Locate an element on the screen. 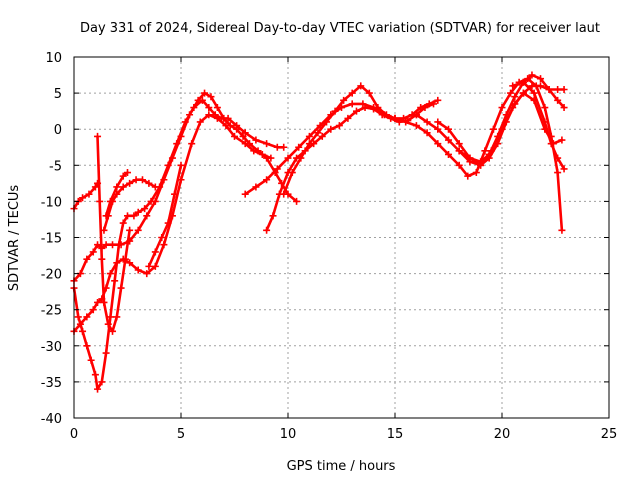  x-tick-labels: 0 5 10 15 20 25 is located at coordinates (343, 434).